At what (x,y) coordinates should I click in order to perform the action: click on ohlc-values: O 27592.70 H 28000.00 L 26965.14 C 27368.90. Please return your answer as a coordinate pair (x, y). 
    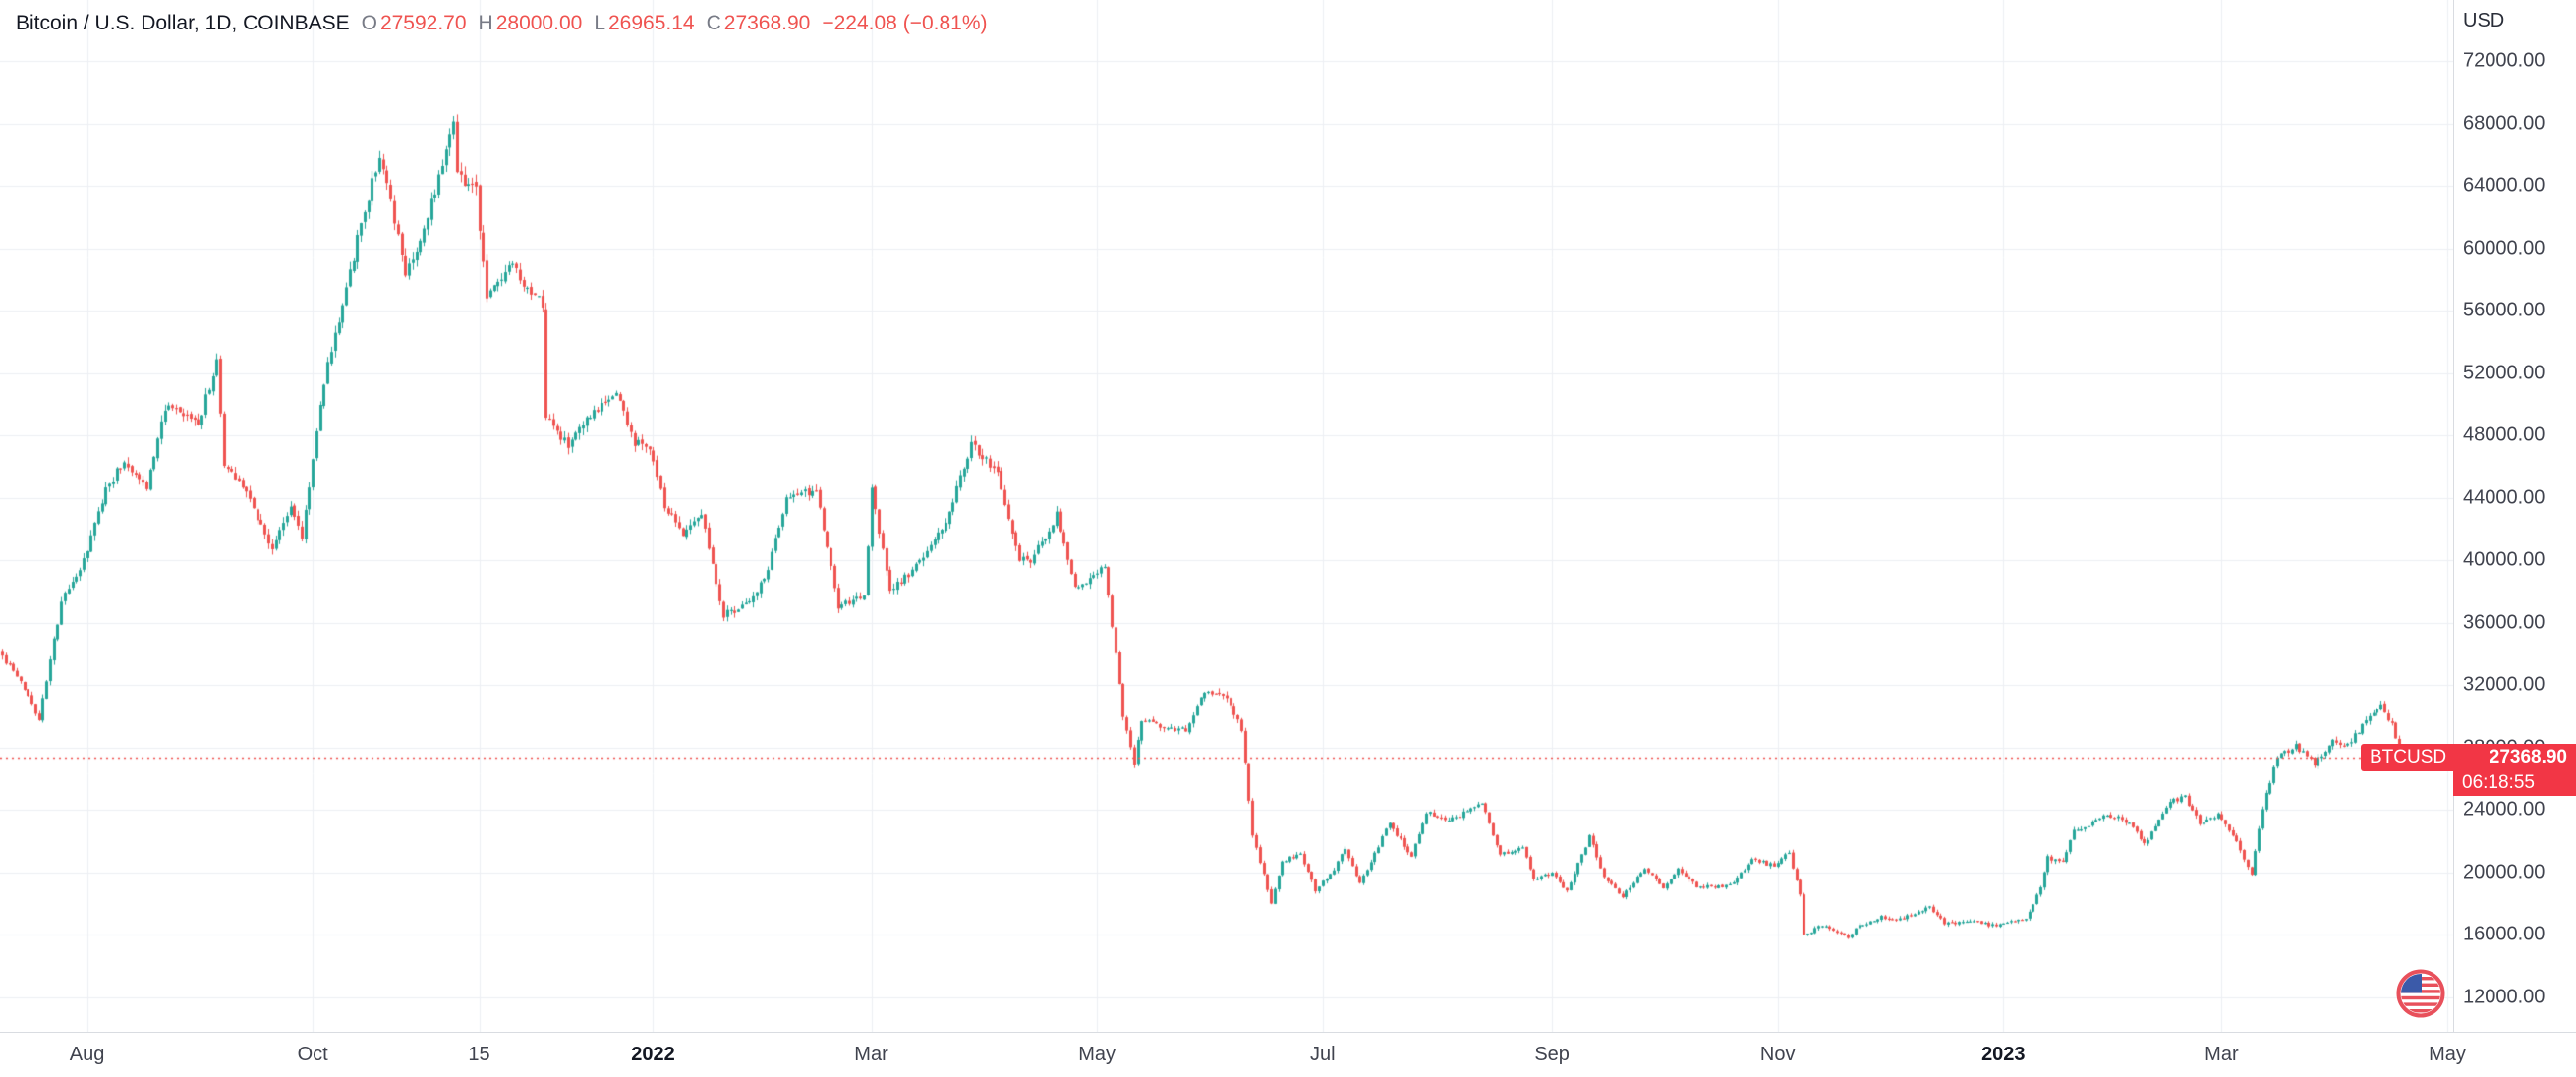
    Looking at the image, I should click on (580, 23).